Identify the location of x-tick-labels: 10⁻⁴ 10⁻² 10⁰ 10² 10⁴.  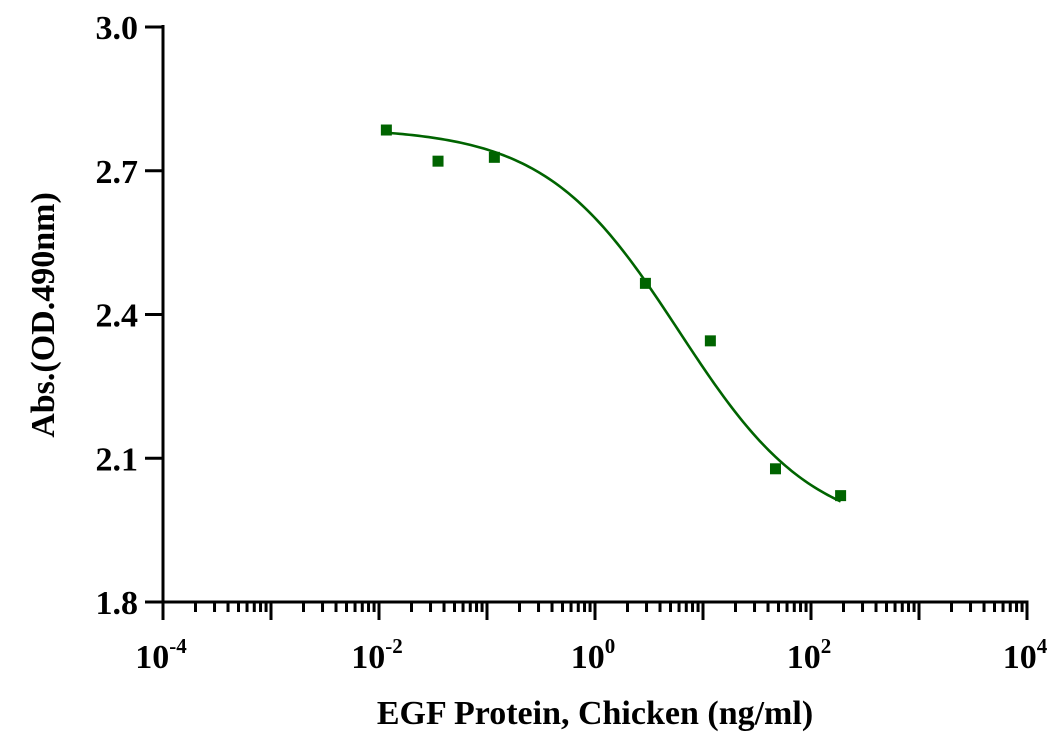
(591, 655).